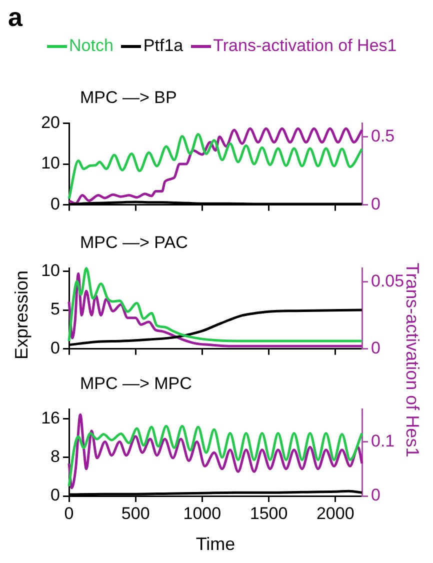 The width and height of the screenshot is (433, 563). What do you see at coordinates (335, 513) in the screenshot?
I see `x-tick-label: 2000` at bounding box center [335, 513].